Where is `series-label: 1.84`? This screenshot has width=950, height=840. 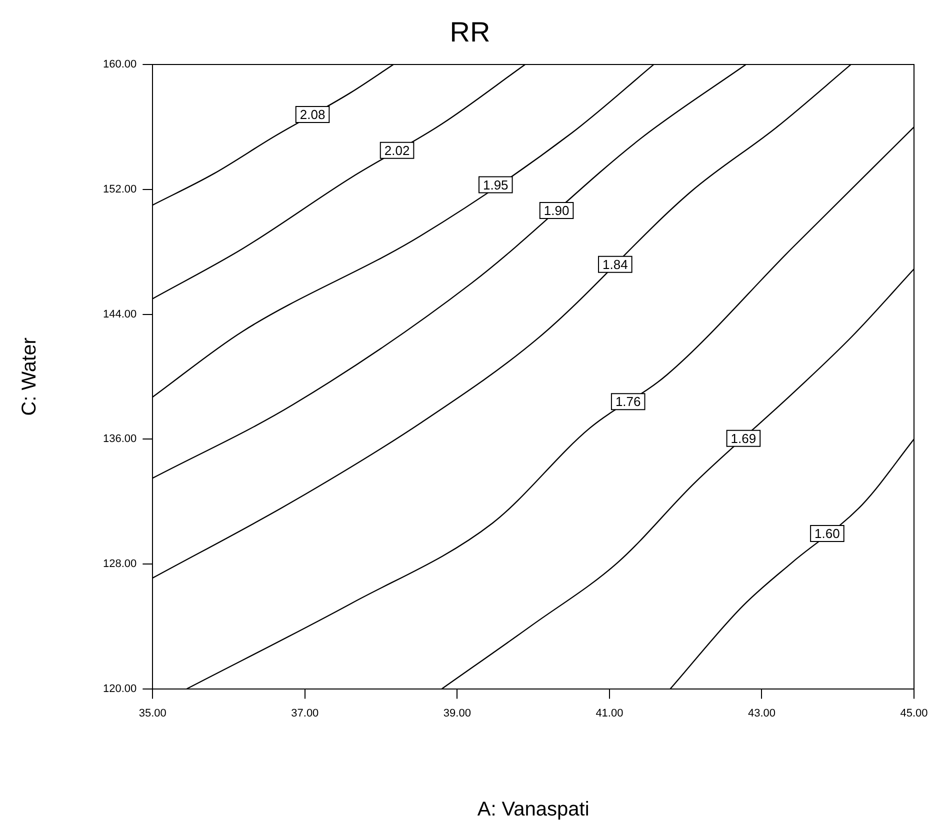
series-label: 1.84 is located at coordinates (615, 264).